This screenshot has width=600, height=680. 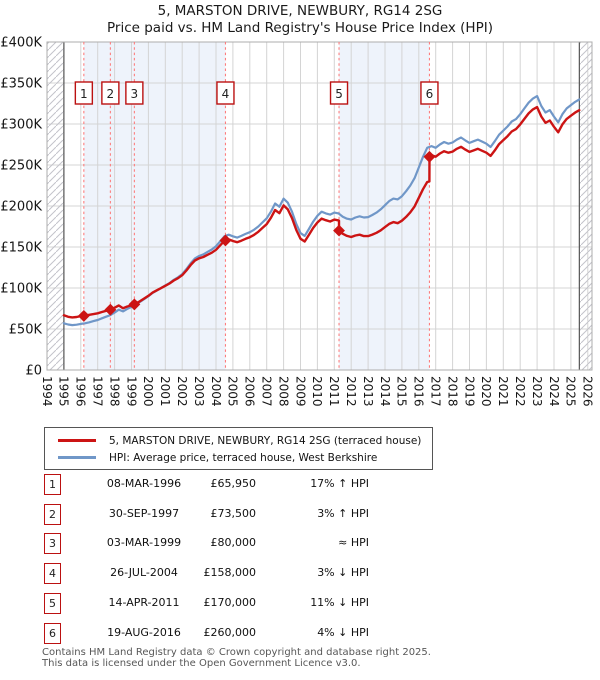 I want to click on x-axis-label: 2010, so click(x=317, y=391).